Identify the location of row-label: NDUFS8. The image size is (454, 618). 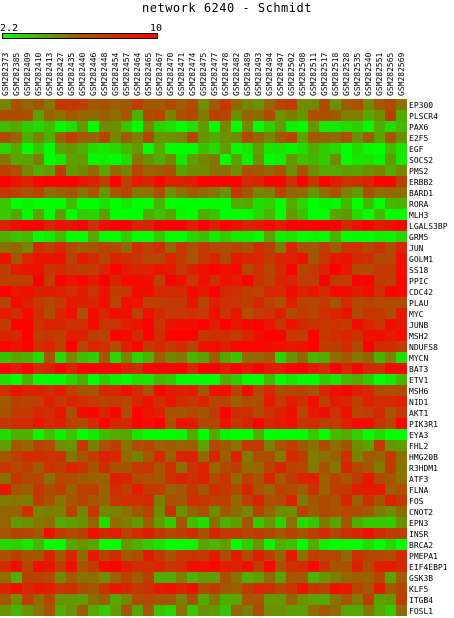
(423, 347).